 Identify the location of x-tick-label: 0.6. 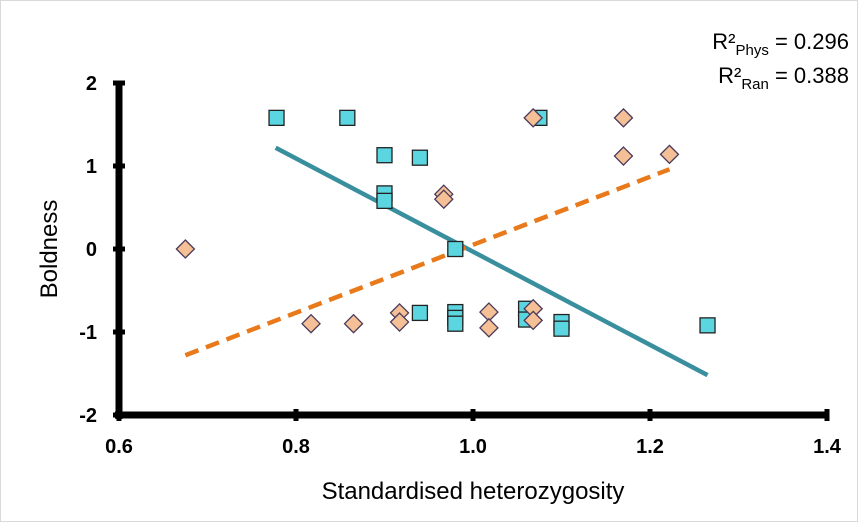
(119, 447).